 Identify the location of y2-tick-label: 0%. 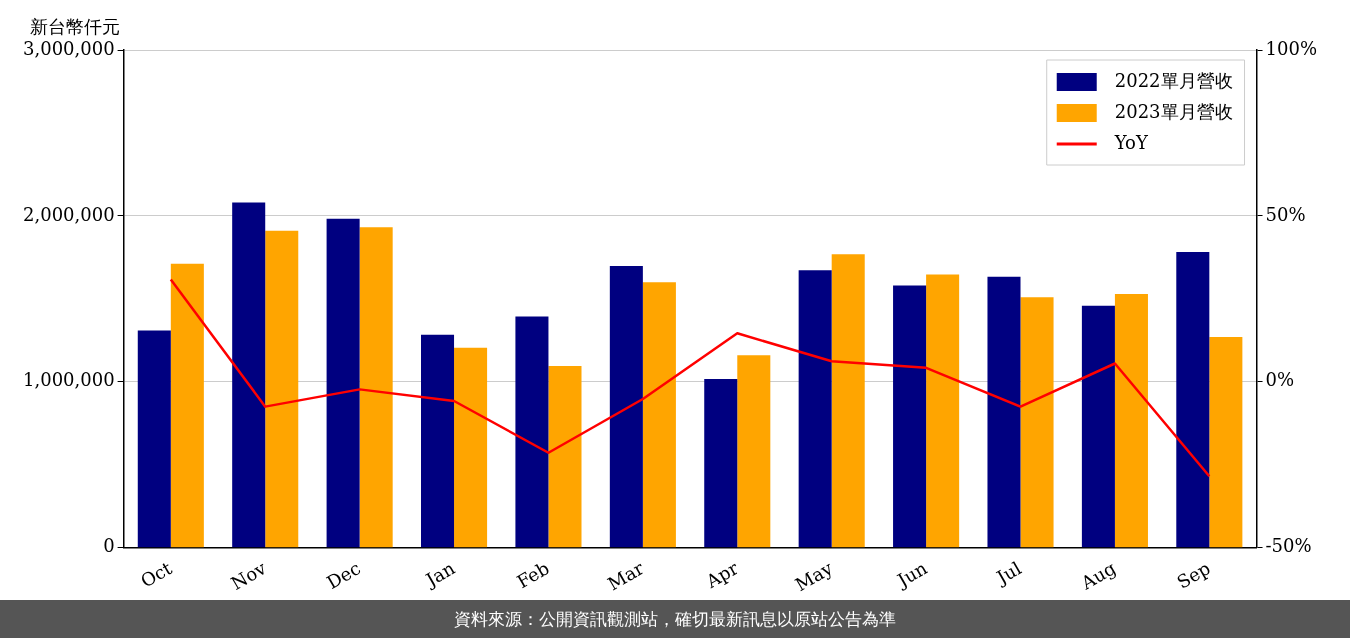
(1280, 380).